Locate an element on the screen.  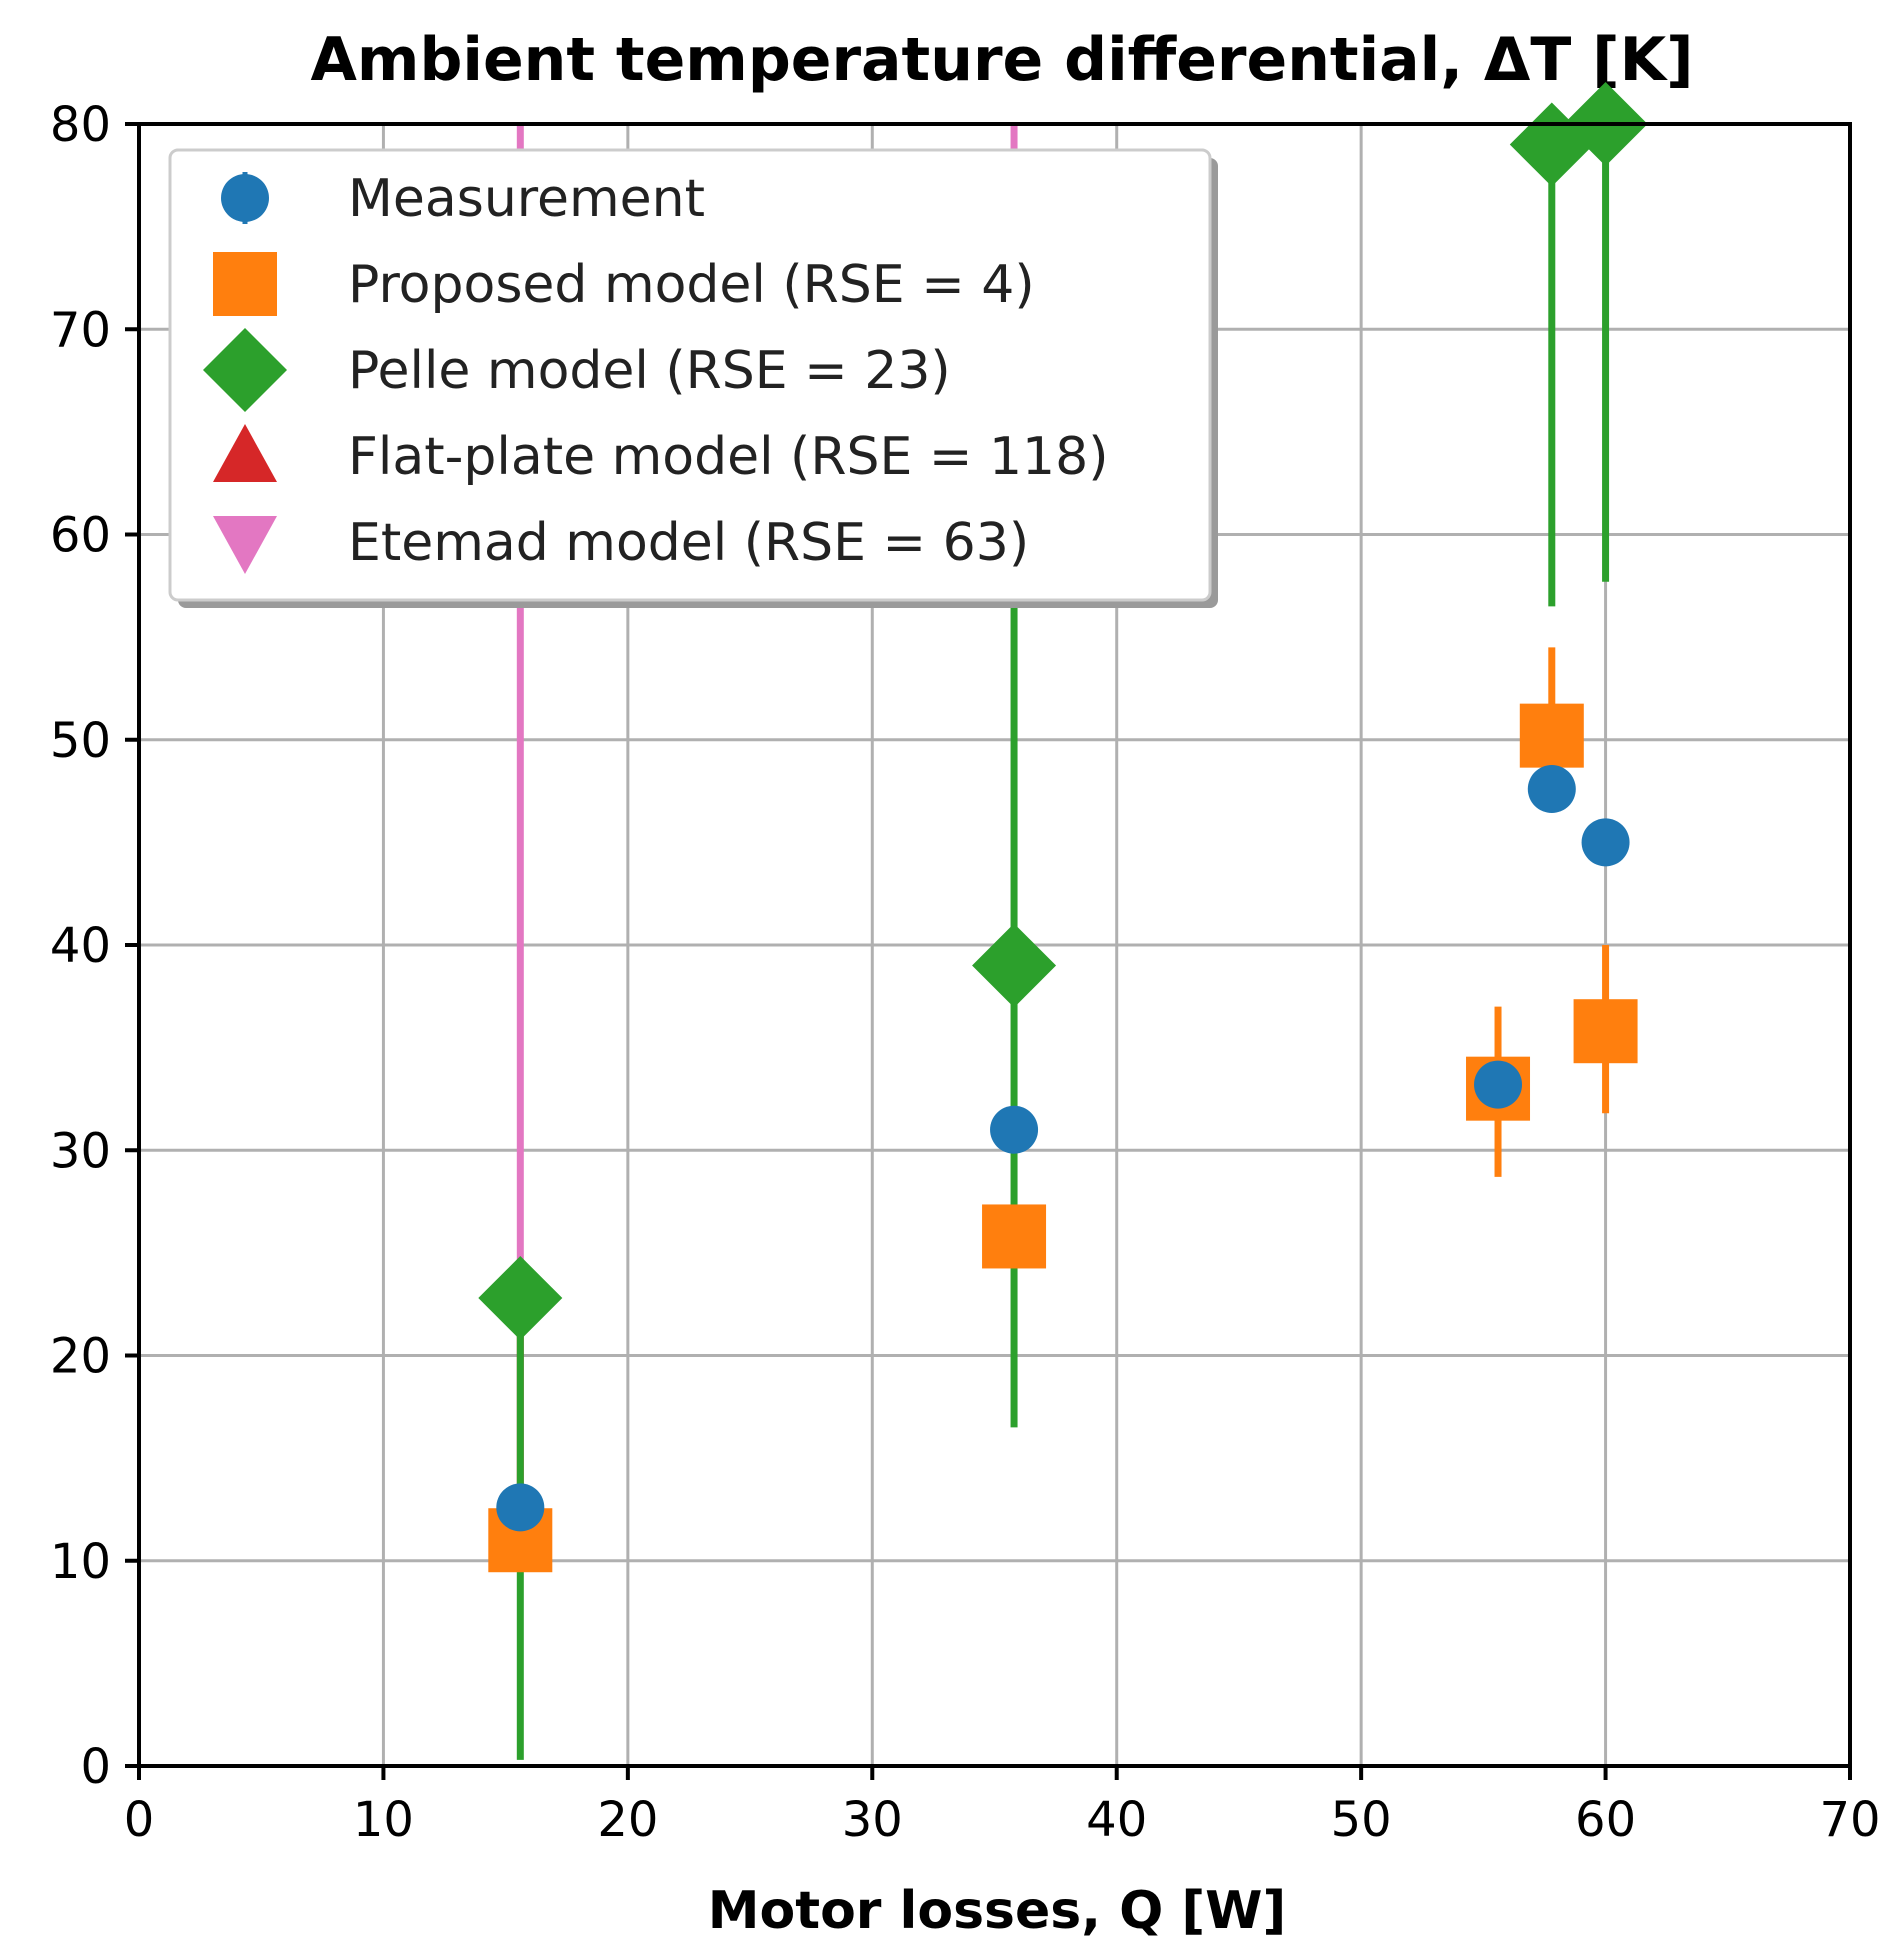
x-tick-label: 0 is located at coordinates (139, 1820).